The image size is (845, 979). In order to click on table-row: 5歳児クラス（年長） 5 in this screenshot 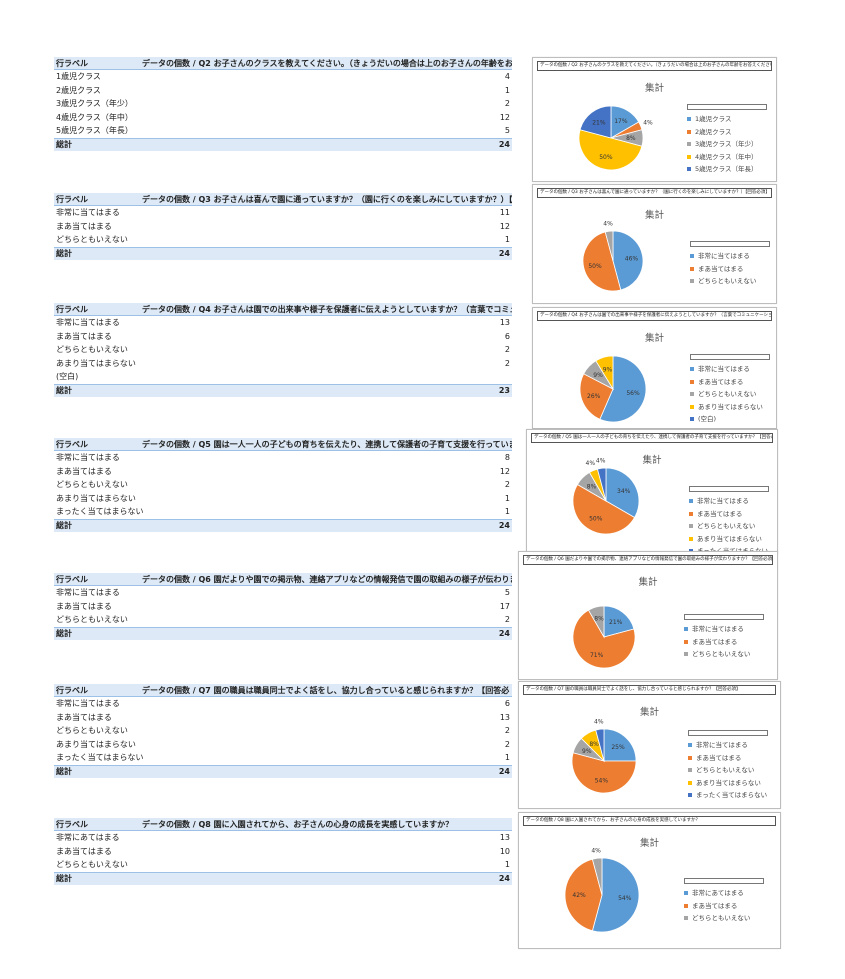, I will do `click(283, 131)`.